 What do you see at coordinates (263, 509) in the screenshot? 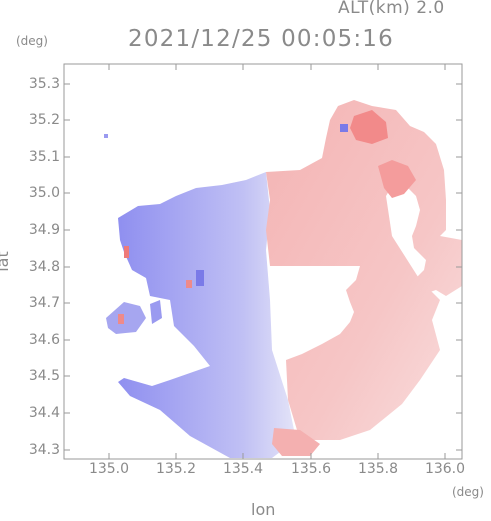
I see `x-axis-label: lon` at bounding box center [263, 509].